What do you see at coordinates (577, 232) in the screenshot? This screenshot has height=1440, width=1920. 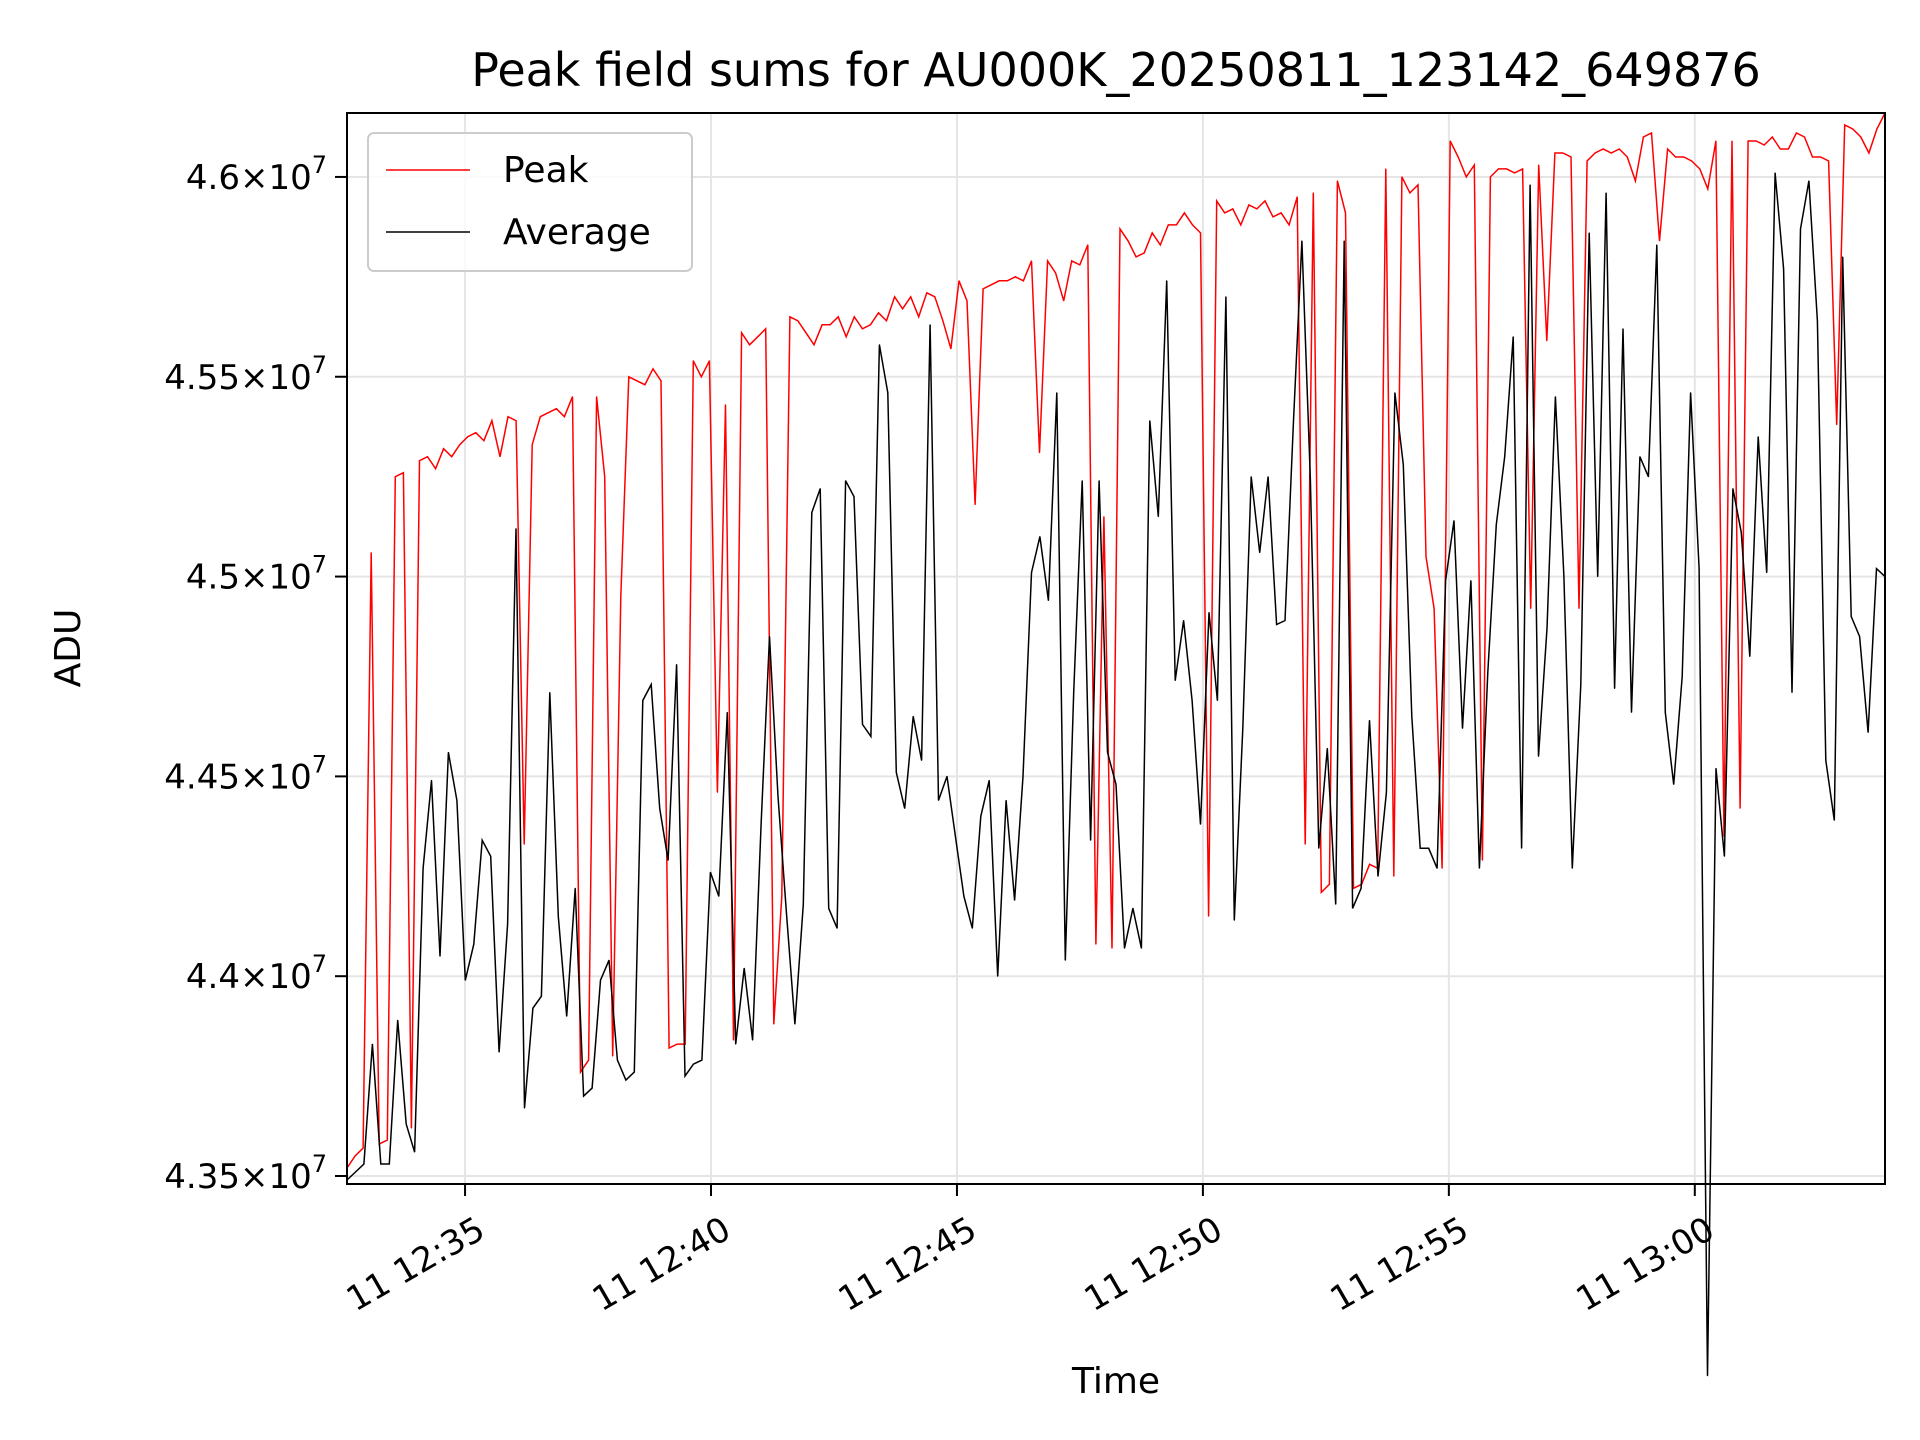 I see `legend-label-average: Average` at bounding box center [577, 232].